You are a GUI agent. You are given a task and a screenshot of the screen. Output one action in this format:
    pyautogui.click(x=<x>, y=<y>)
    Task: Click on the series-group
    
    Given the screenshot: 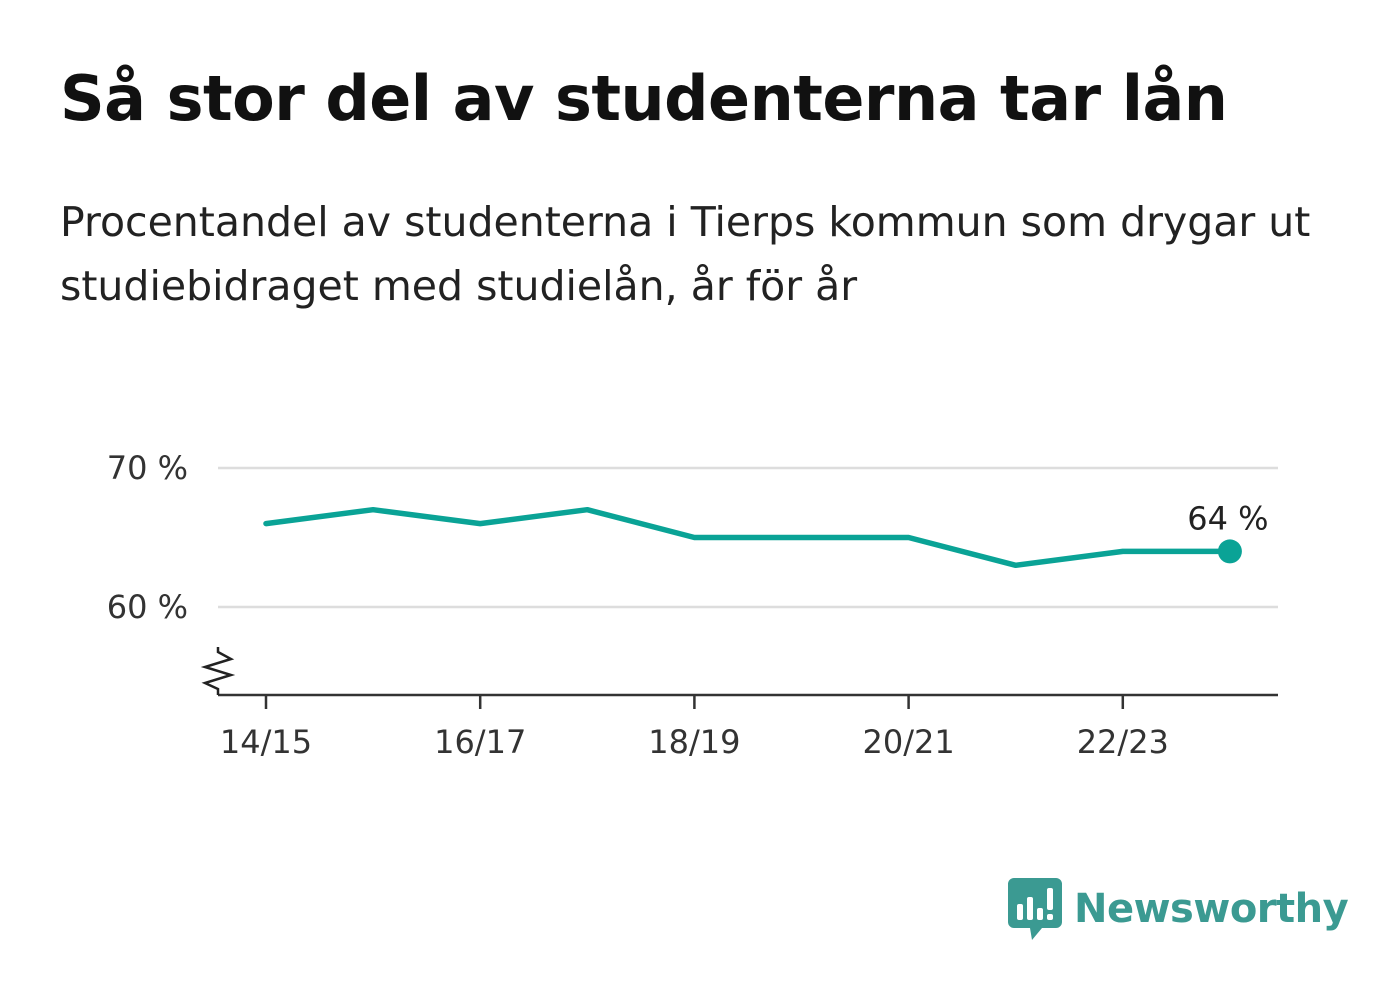 What is the action you would take?
    pyautogui.click(x=752, y=537)
    